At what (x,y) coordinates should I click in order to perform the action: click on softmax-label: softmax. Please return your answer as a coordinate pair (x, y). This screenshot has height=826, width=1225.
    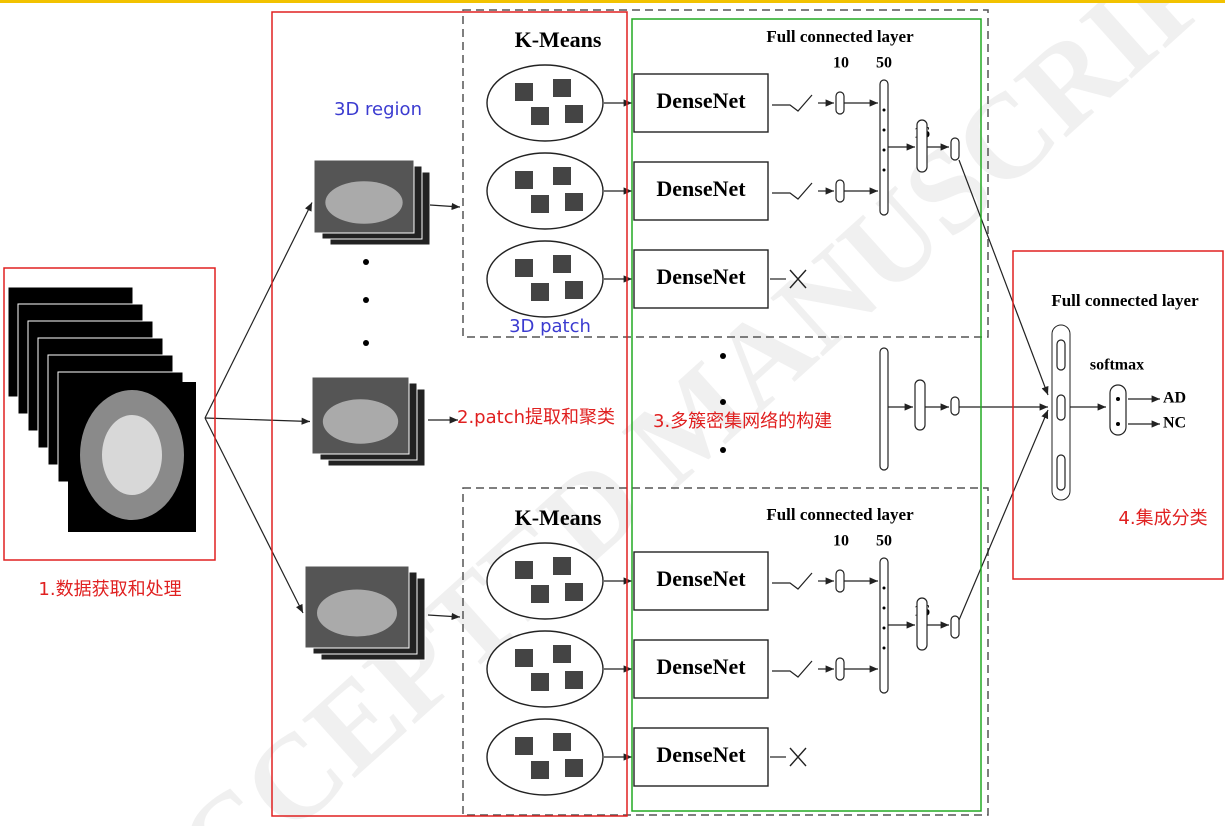
    Looking at the image, I should click on (1117, 365).